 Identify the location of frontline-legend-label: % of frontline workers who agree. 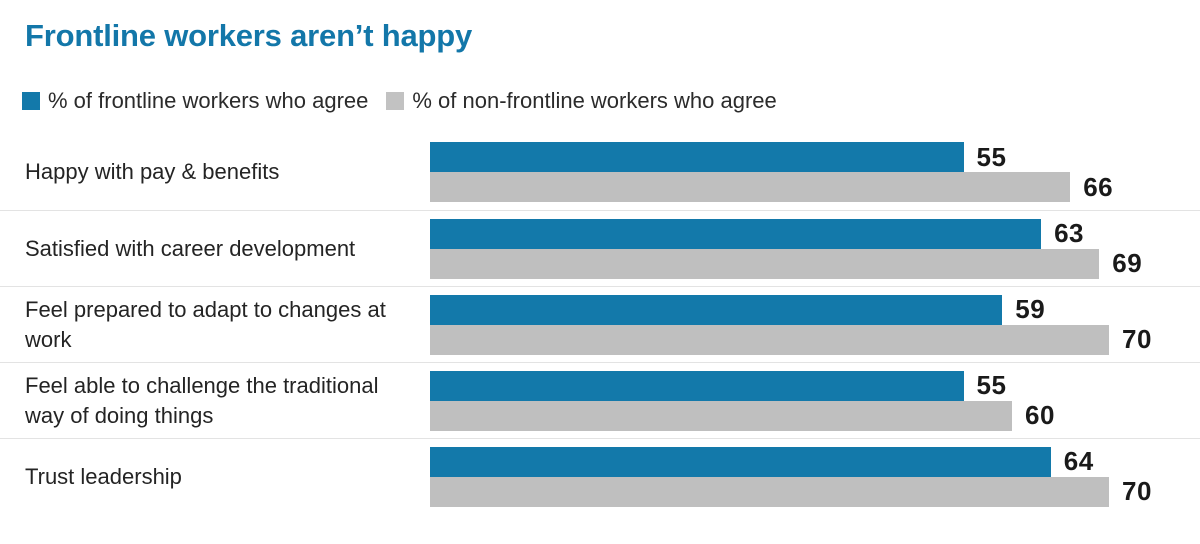
(208, 100).